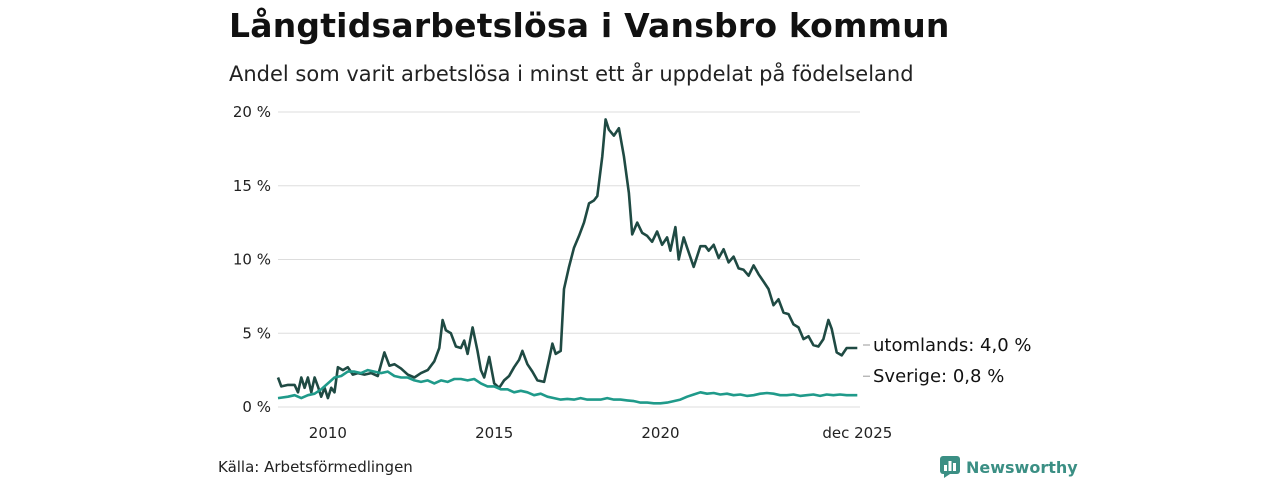  I want to click on end-label-utomlands: utomlands: 4,0 %, so click(952, 345).